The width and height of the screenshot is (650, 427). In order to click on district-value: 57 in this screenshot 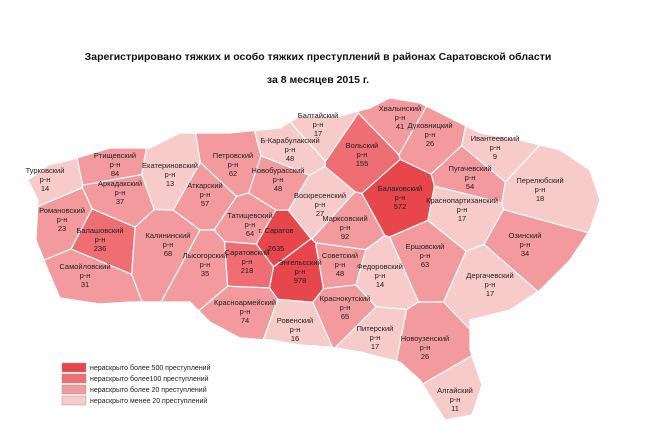, I will do `click(205, 203)`.